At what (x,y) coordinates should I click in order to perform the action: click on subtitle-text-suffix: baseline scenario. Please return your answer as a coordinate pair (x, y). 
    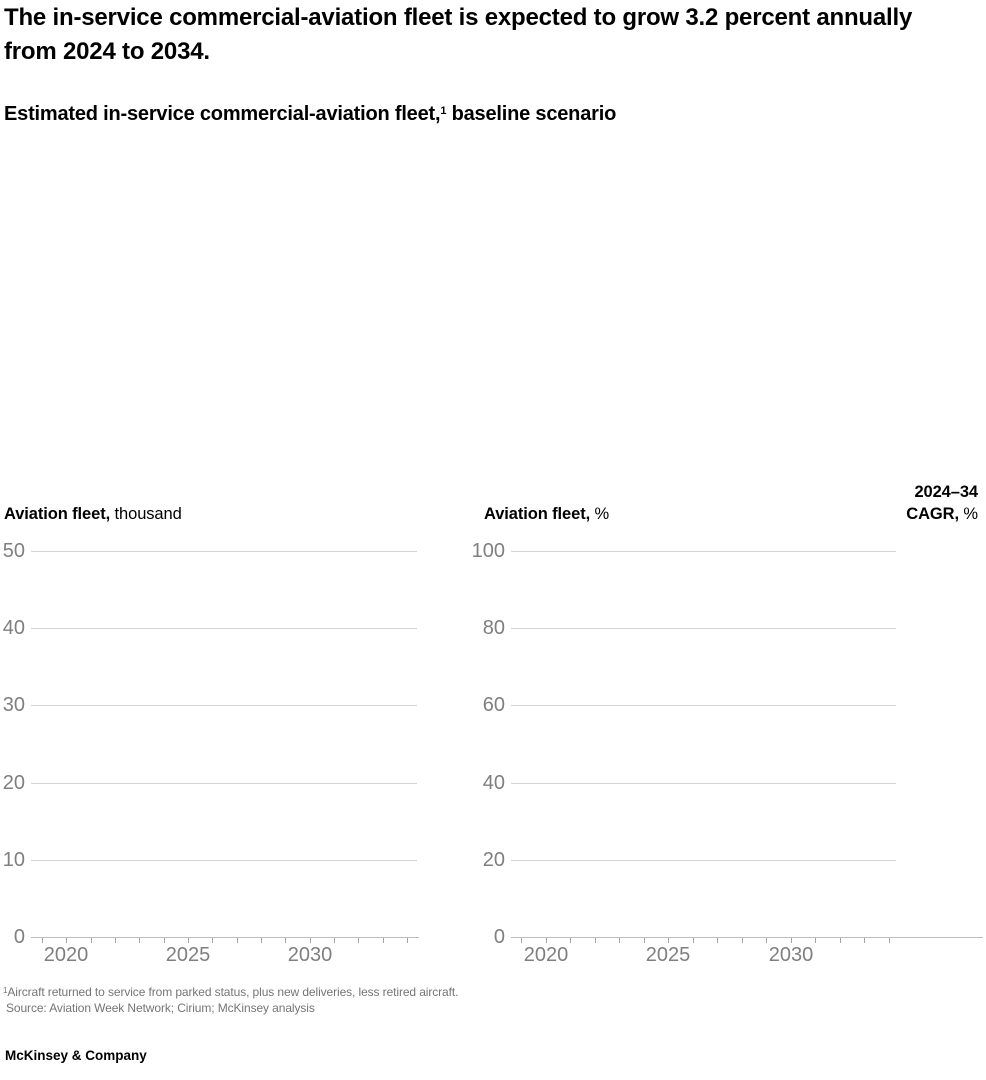
    Looking at the image, I should click on (531, 114).